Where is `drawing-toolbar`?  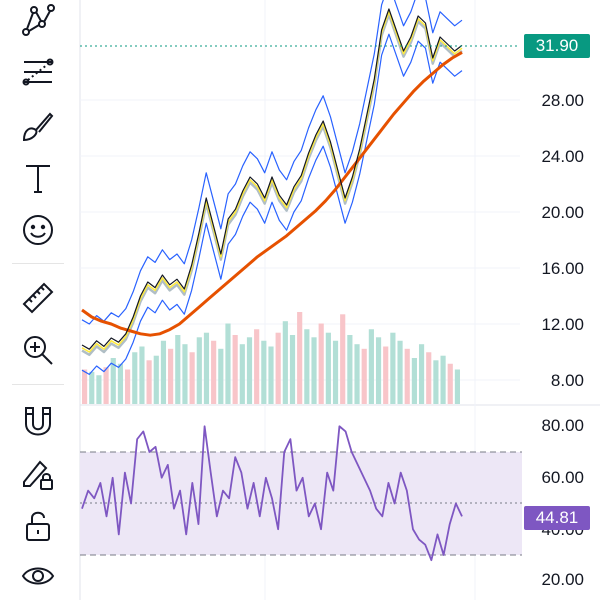 drawing-toolbar is located at coordinates (39, 300).